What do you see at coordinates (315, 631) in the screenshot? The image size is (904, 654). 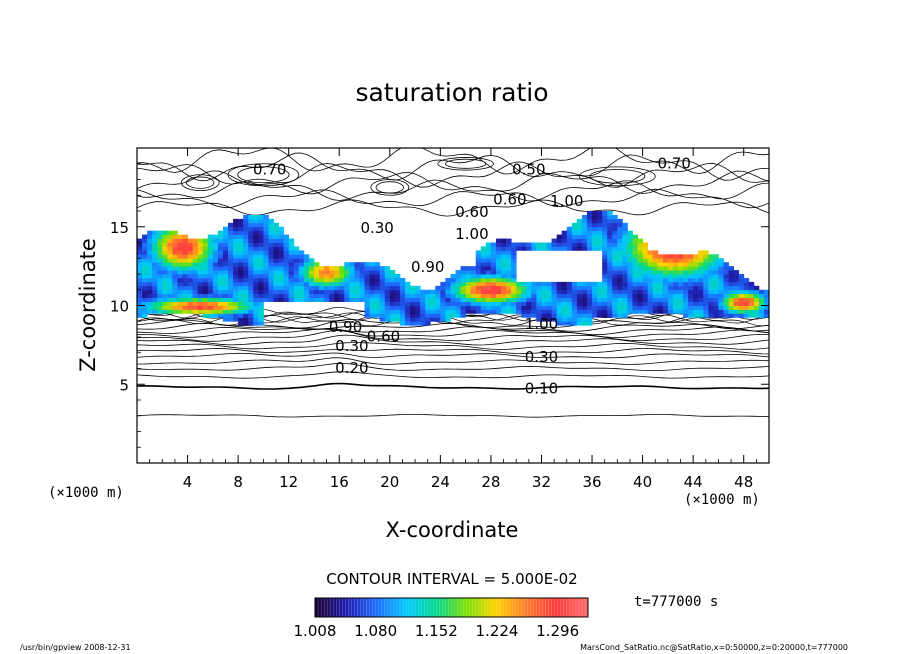 I see `colorbar-tick-label-0: 1.008` at bounding box center [315, 631].